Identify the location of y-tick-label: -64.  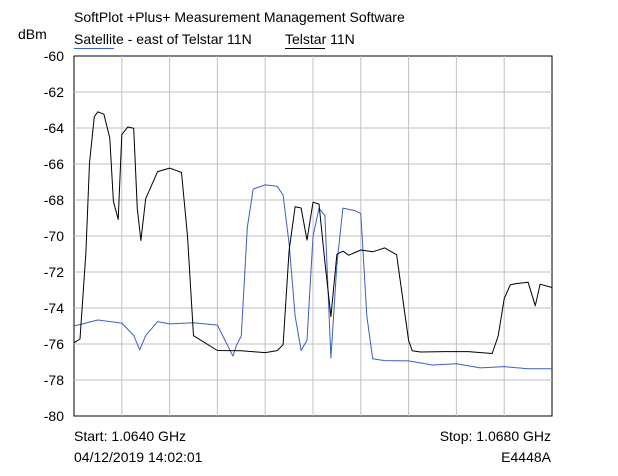
(54, 128).